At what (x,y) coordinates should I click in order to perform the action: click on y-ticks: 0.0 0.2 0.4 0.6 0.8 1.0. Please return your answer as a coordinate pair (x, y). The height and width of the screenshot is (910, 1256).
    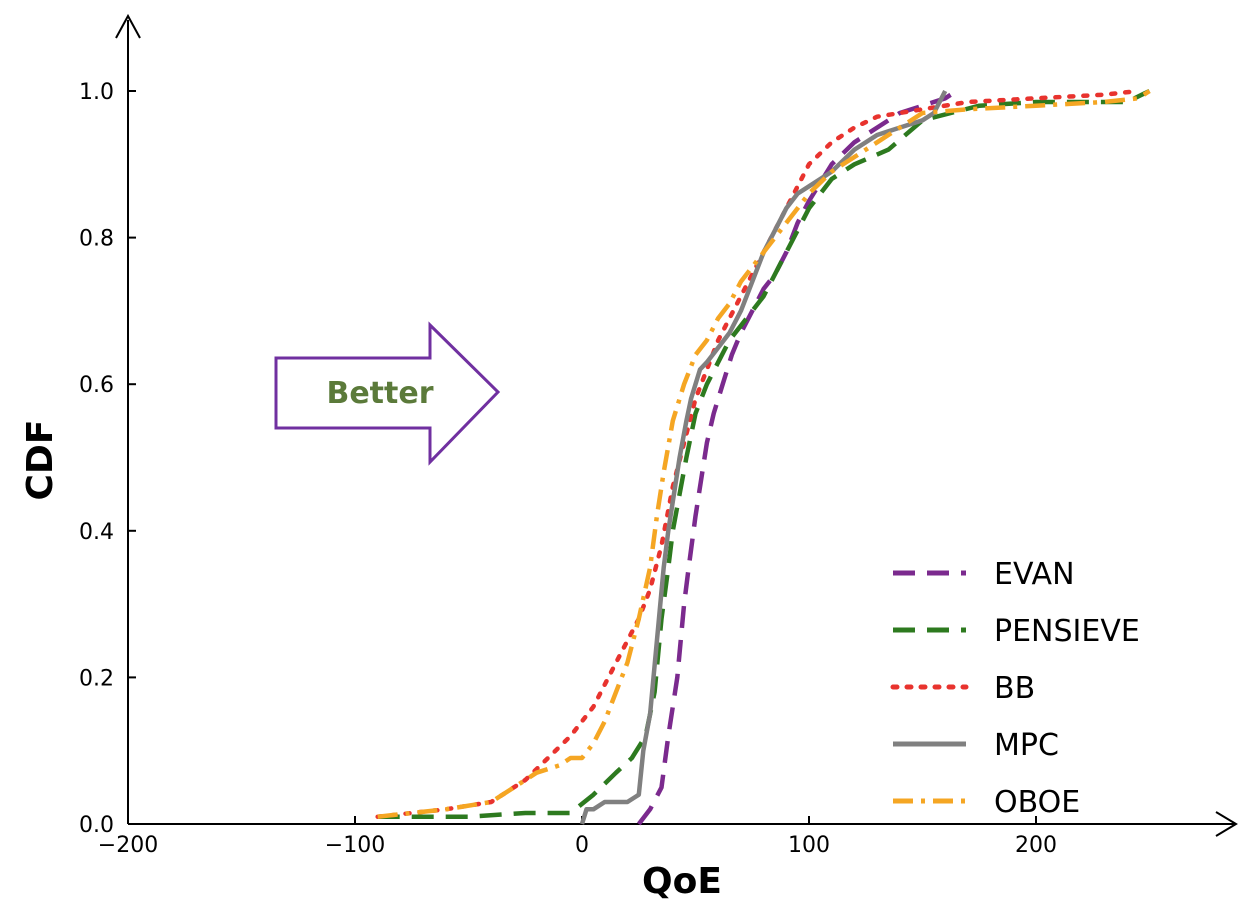
    Looking at the image, I should click on (107, 459).